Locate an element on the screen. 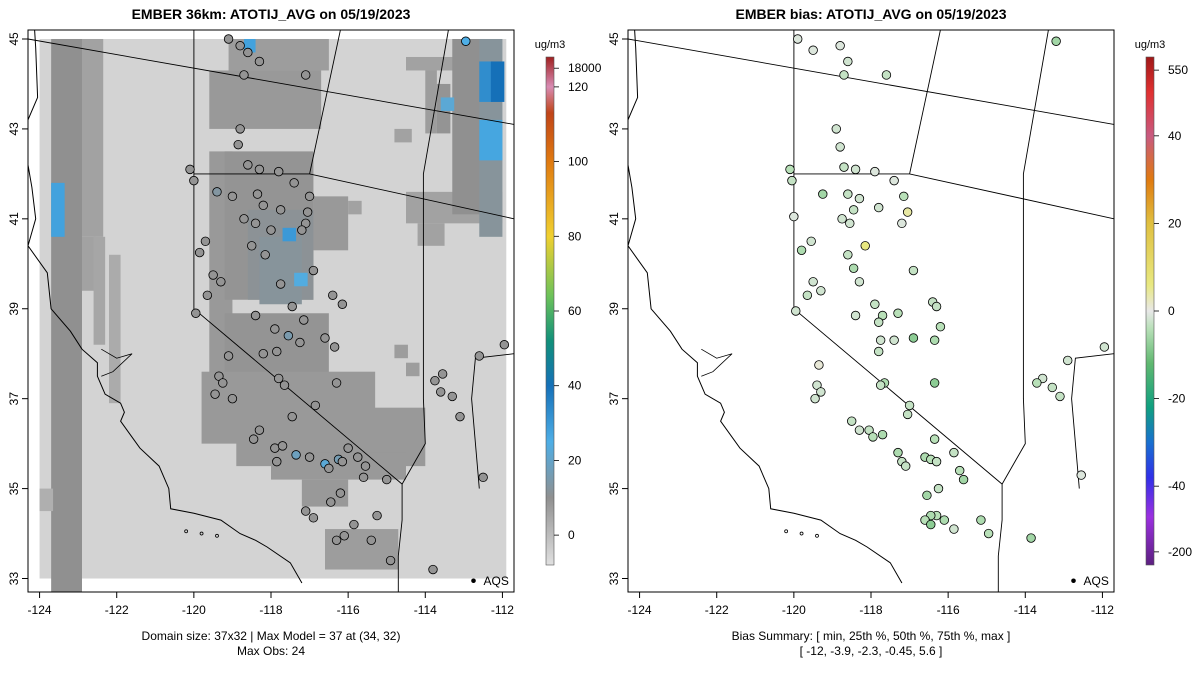  x-tick-label: -114 is located at coordinates (425, 610).